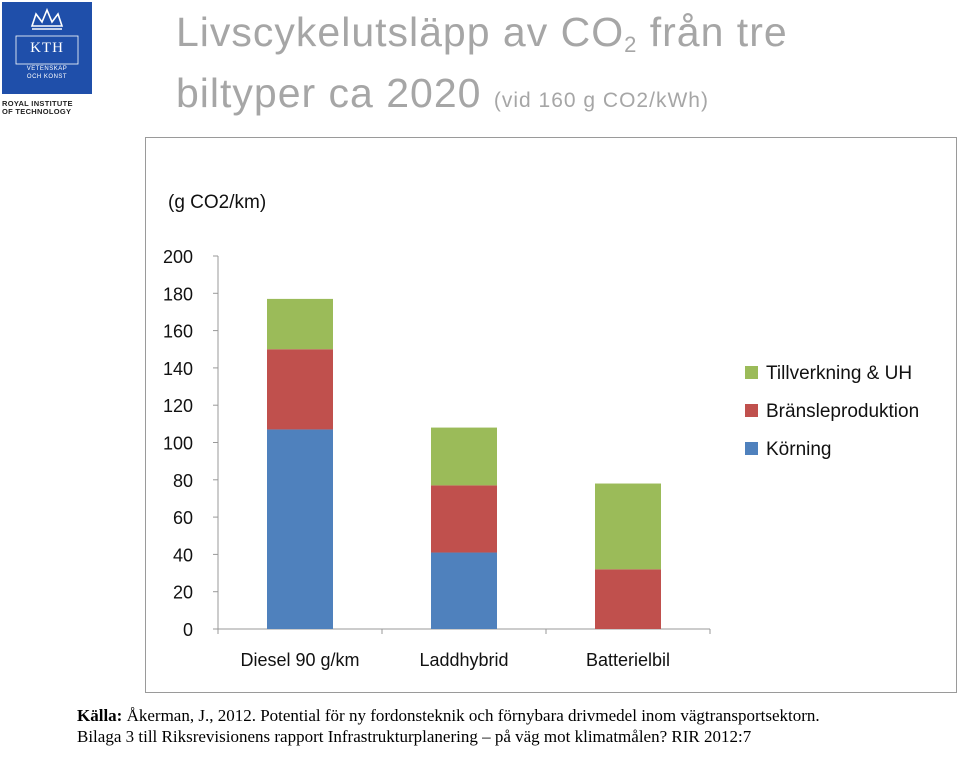  I want to click on y-tick-label: 160, so click(178, 332).